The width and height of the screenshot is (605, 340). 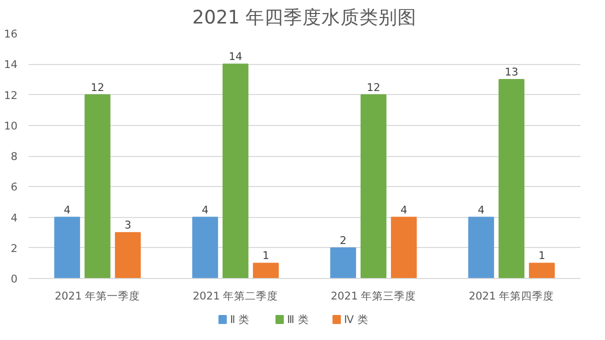 I want to click on data-label: 13, so click(x=511, y=71).